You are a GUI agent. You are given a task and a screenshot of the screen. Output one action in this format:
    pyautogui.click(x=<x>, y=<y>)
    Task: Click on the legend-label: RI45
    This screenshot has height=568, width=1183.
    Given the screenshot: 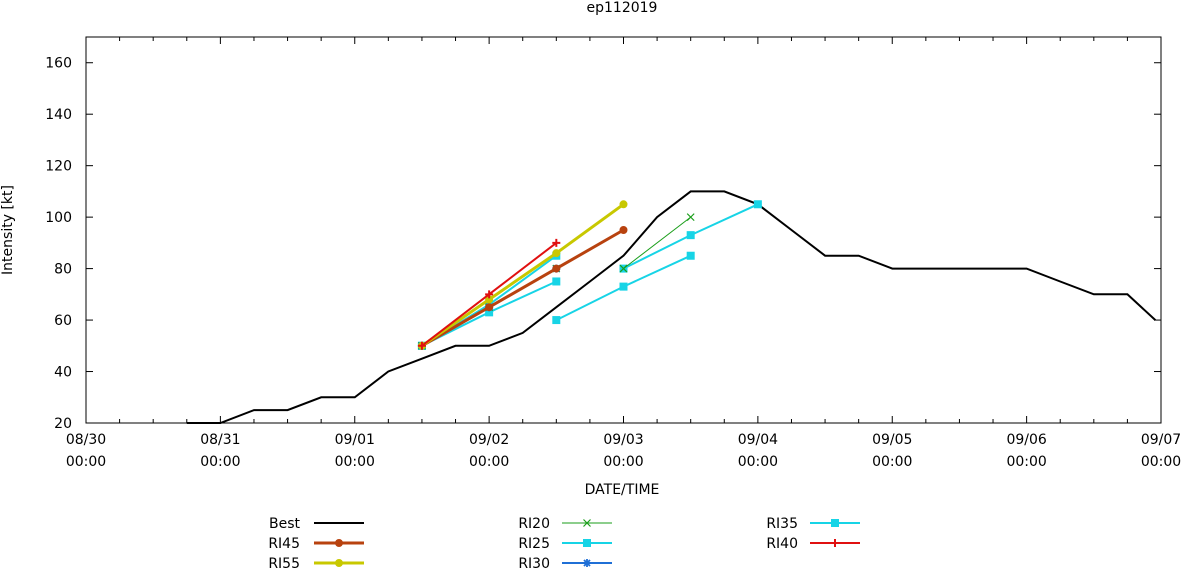 What is the action you would take?
    pyautogui.click(x=284, y=544)
    